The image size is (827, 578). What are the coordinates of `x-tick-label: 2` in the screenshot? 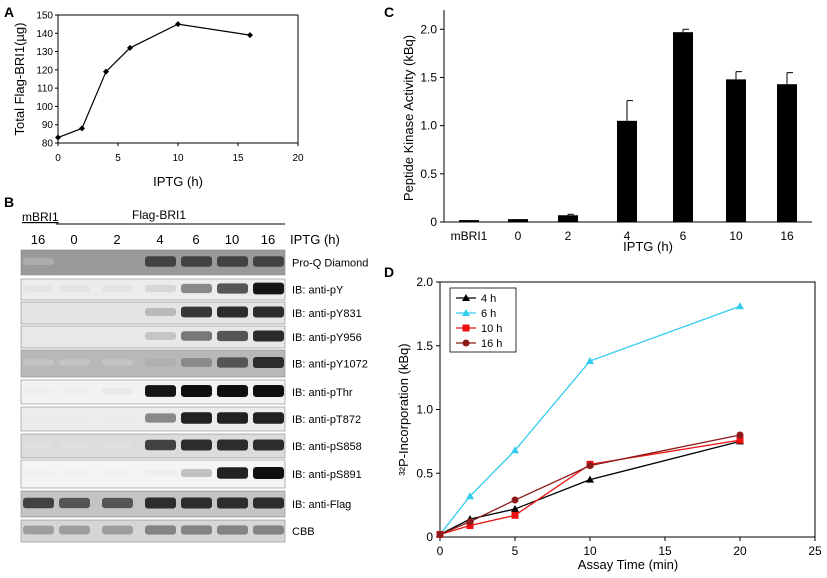 It's located at (568, 236).